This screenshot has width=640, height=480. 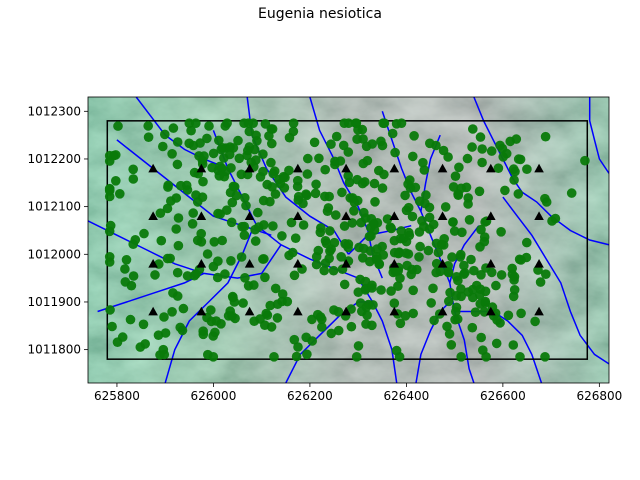 What do you see at coordinates (406, 396) in the screenshot?
I see `x-tick-label: 626400` at bounding box center [406, 396].